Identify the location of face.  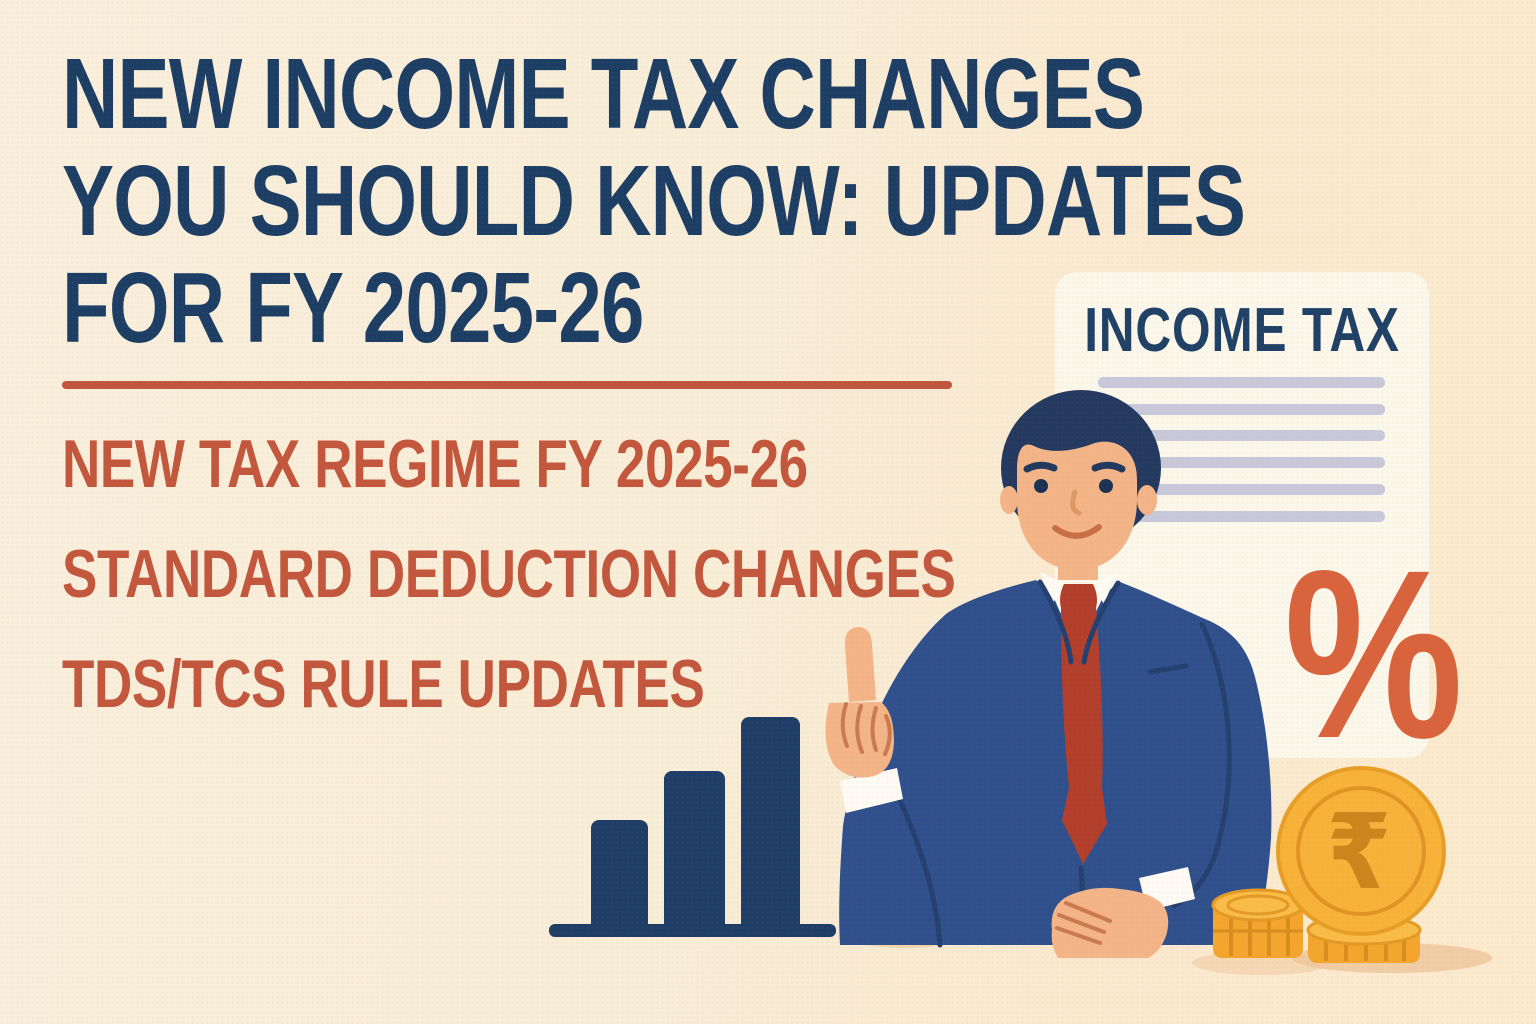
(1077, 505).